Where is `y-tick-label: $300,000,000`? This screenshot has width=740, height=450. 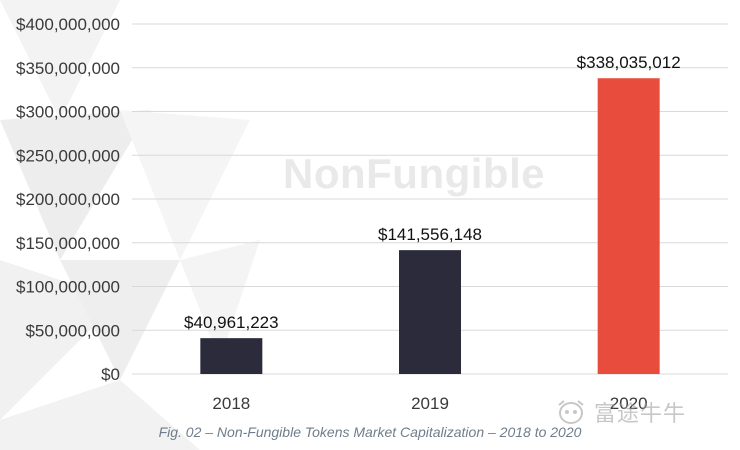 y-tick-label: $300,000,000 is located at coordinates (68, 112).